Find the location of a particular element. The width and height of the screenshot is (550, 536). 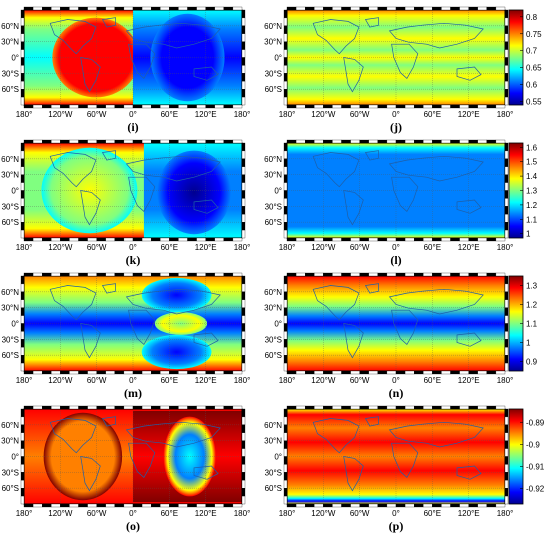

panel-label: (p) is located at coordinates (396, 526).